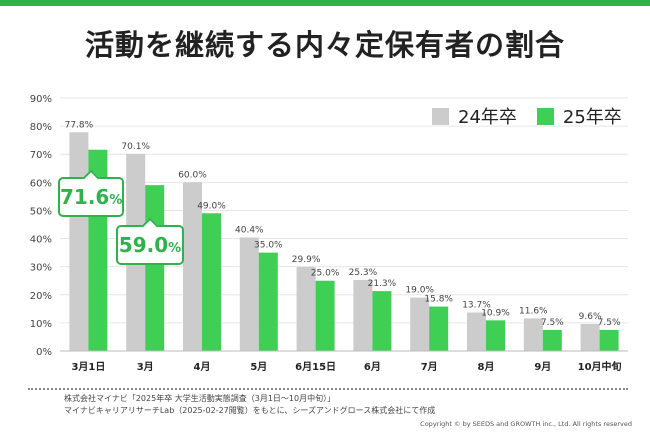  What do you see at coordinates (382, 284) in the screenshot?
I see `data-label-25年卒: 21.3%` at bounding box center [382, 284].